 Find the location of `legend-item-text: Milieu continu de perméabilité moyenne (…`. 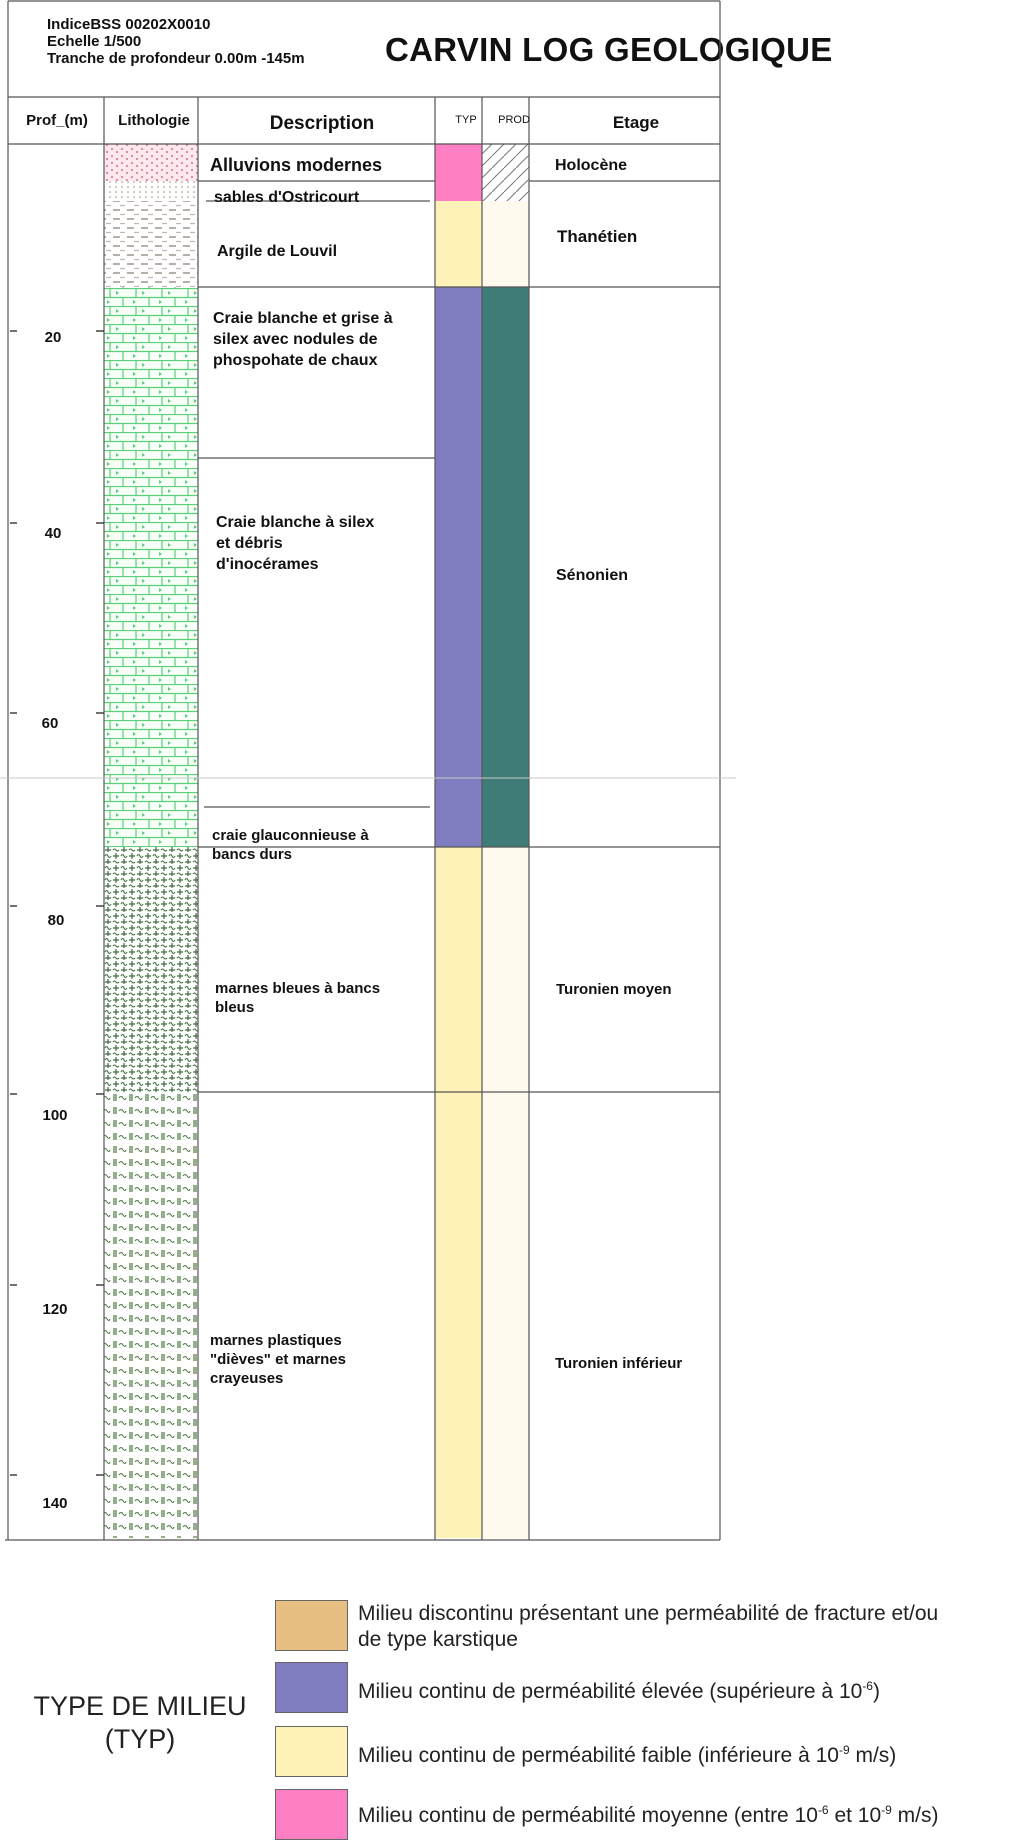

legend-item-text: Milieu continu de perméabilité moyenne (… is located at coordinates (693, 1813).